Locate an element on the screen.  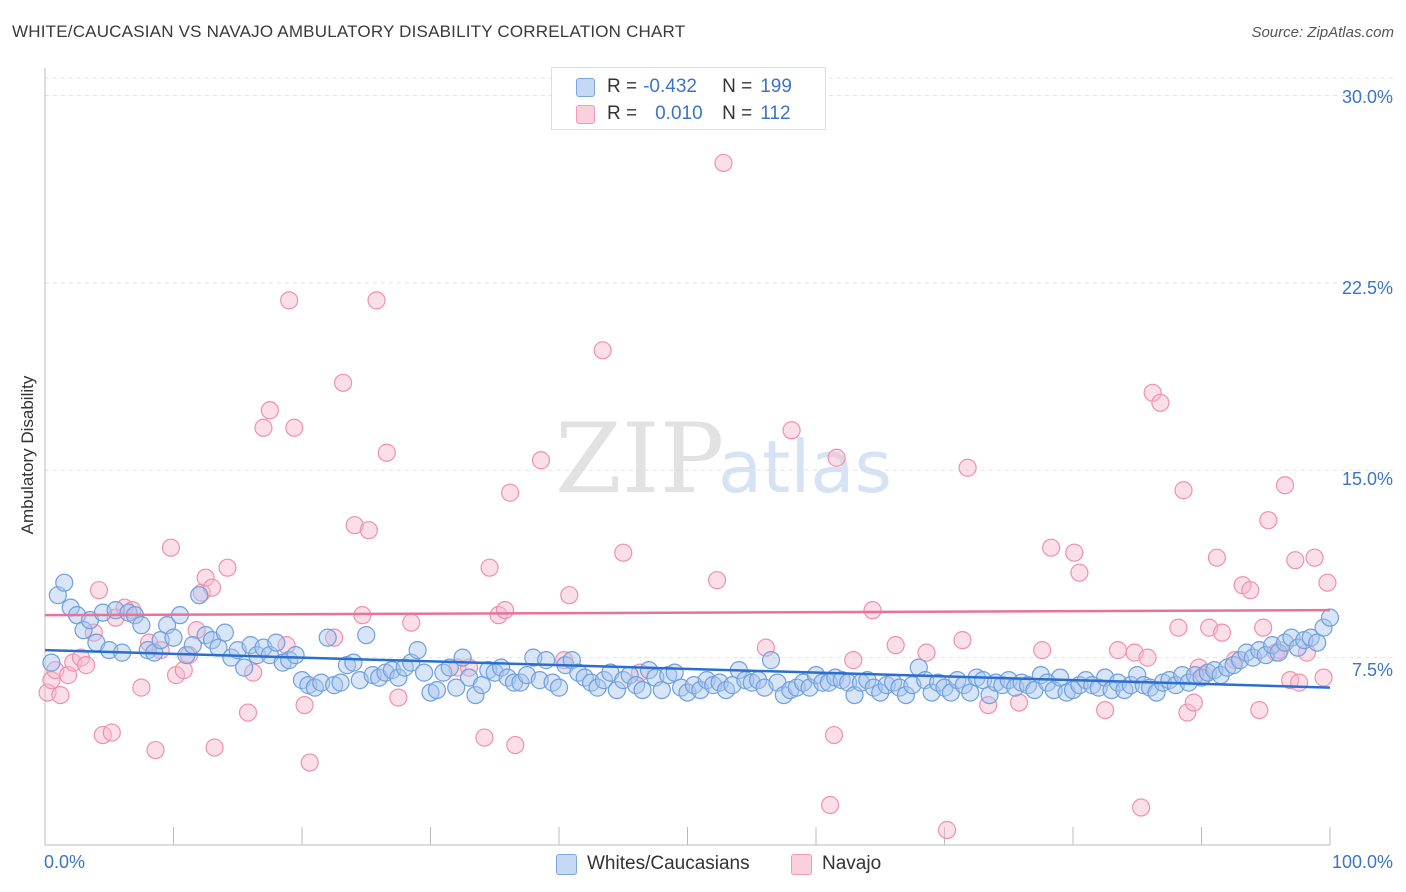
source-label: Source: ZipAtlas.com is located at coordinates (1322, 32).